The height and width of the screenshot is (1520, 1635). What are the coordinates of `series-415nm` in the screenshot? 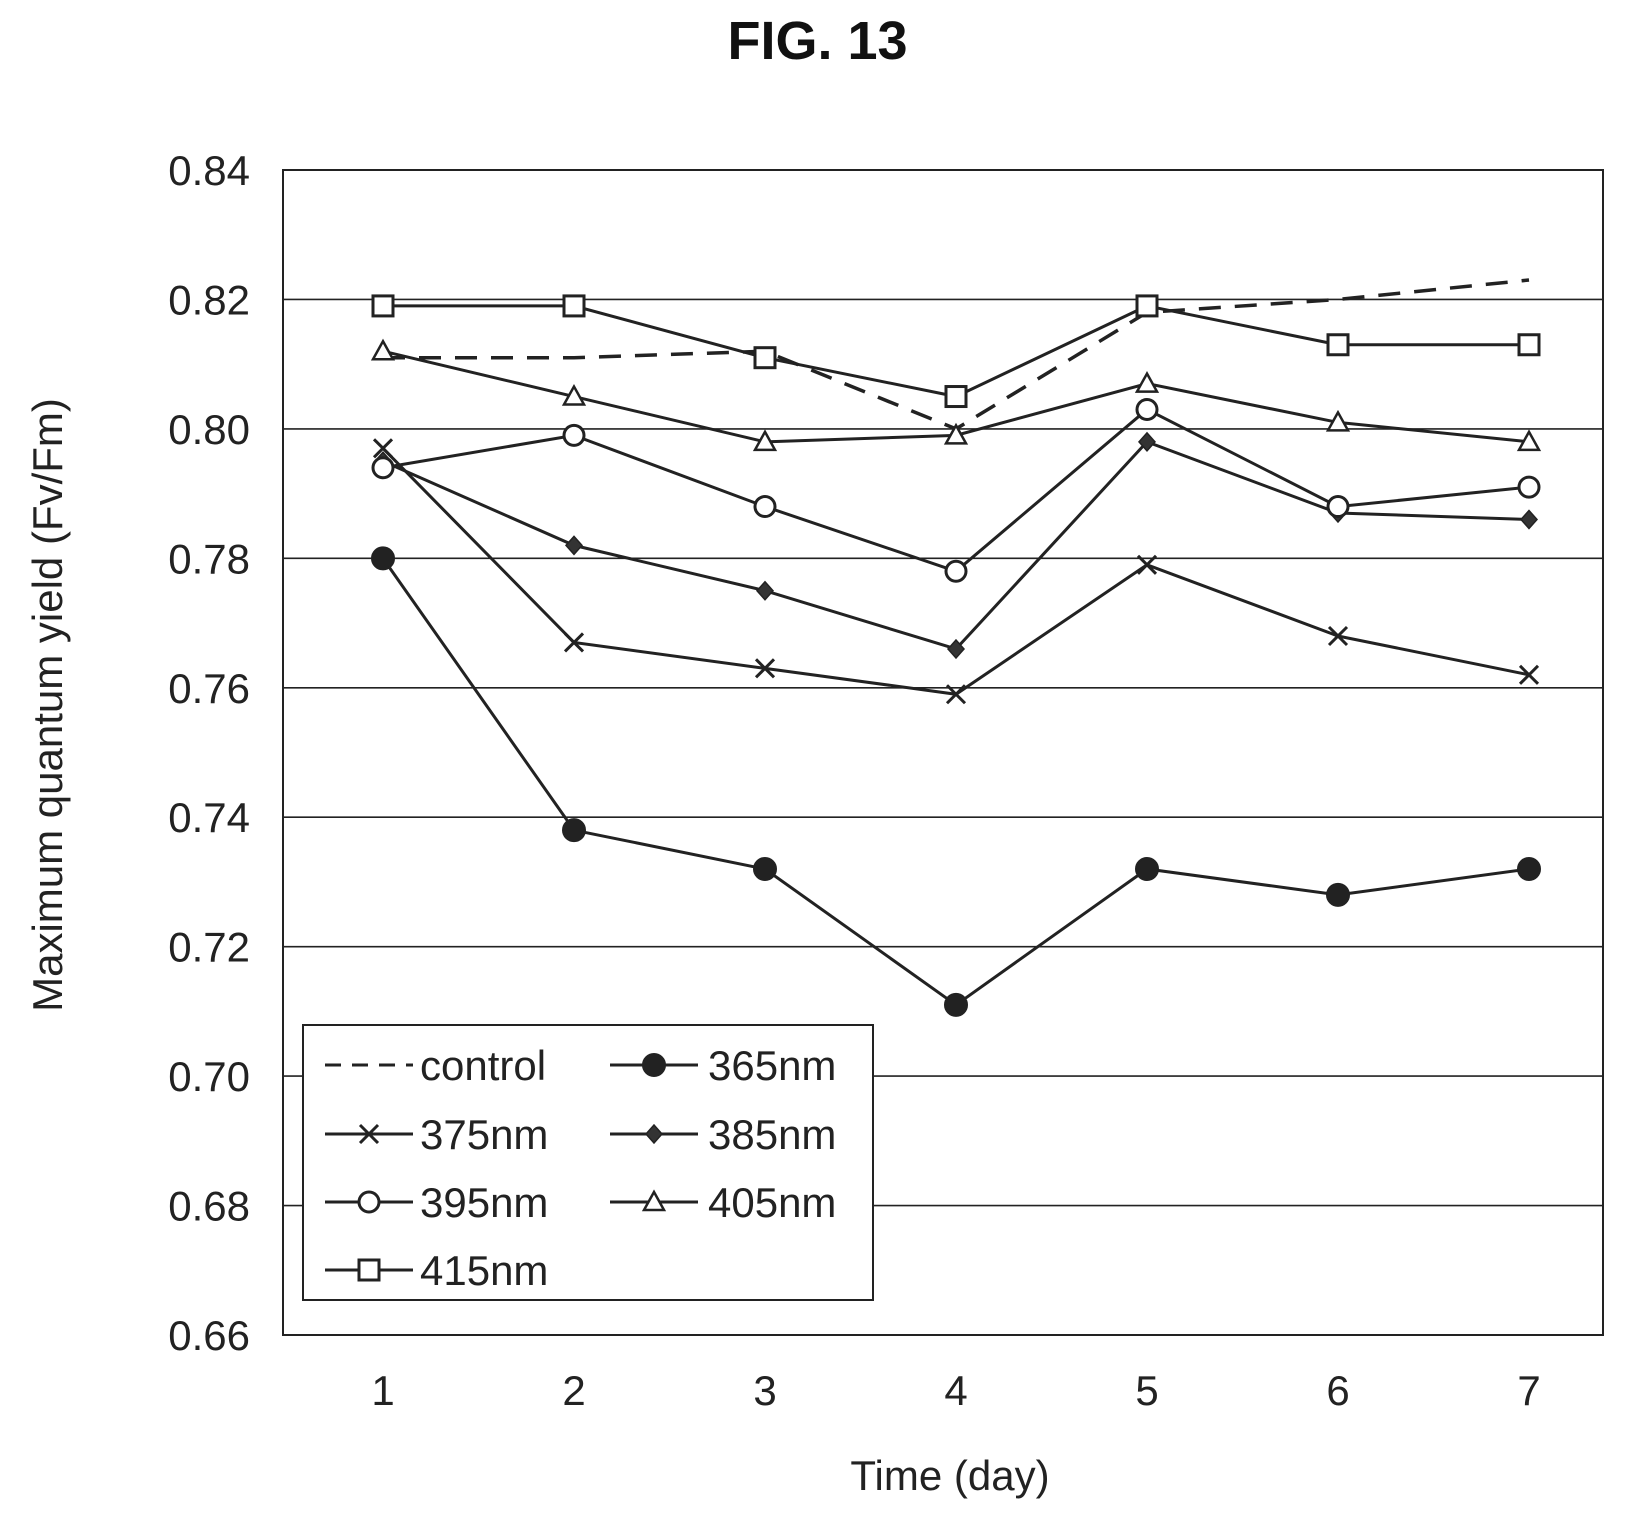 It's located at (956, 351).